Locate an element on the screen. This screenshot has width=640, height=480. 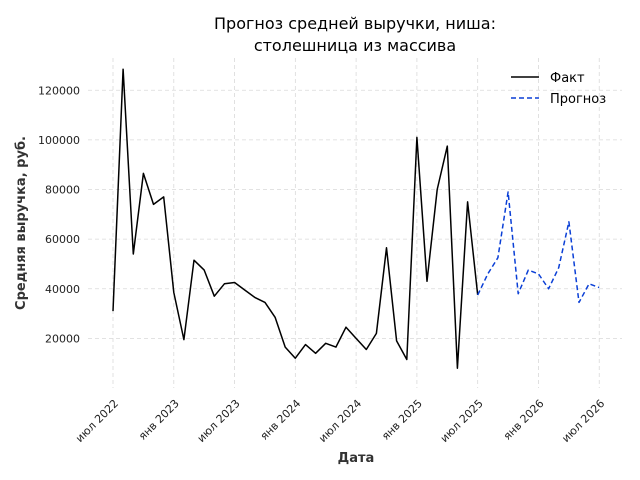
x-tick-label: июл 2025 is located at coordinates (462, 421).